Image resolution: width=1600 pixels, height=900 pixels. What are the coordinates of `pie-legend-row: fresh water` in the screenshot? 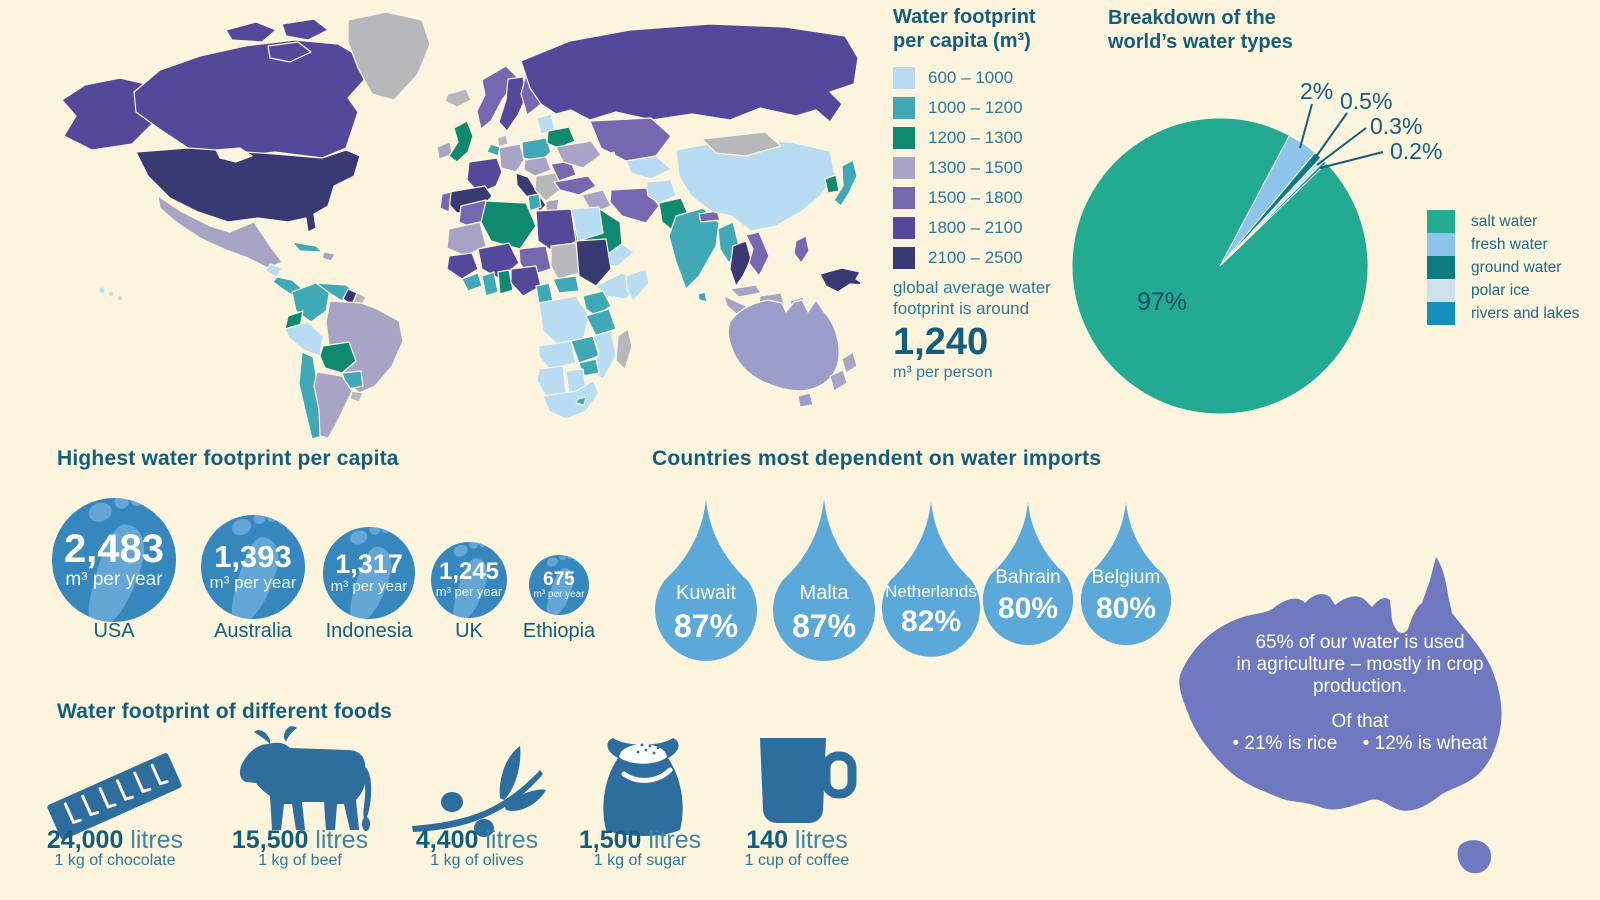 It's located at (1503, 244).